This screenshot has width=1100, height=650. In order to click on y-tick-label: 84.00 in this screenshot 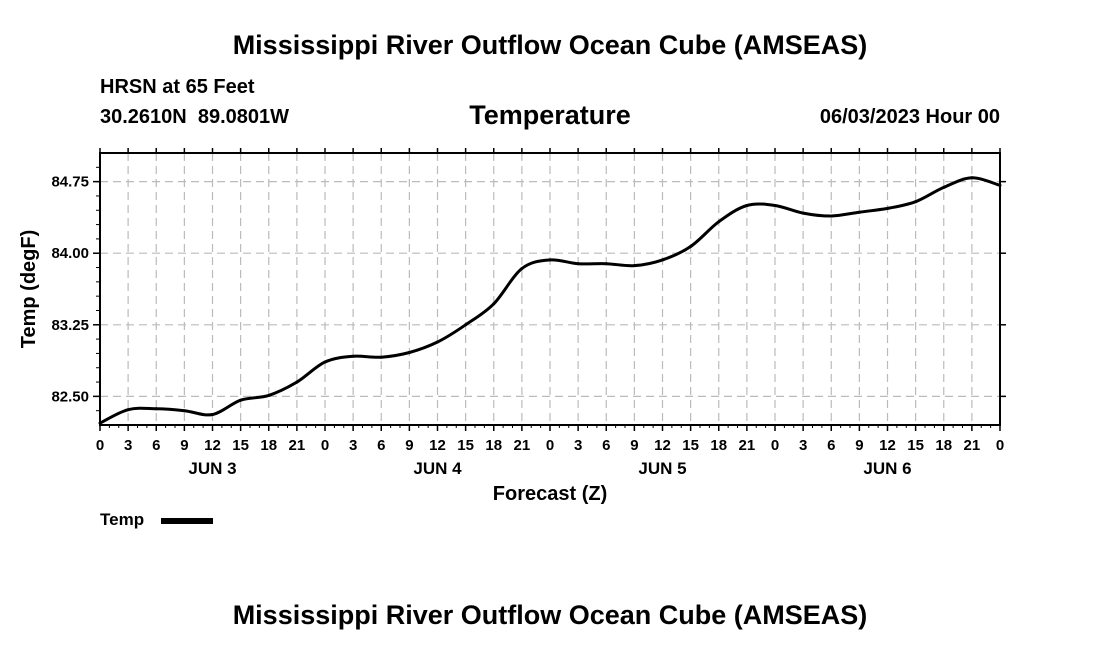, I will do `click(70, 253)`.